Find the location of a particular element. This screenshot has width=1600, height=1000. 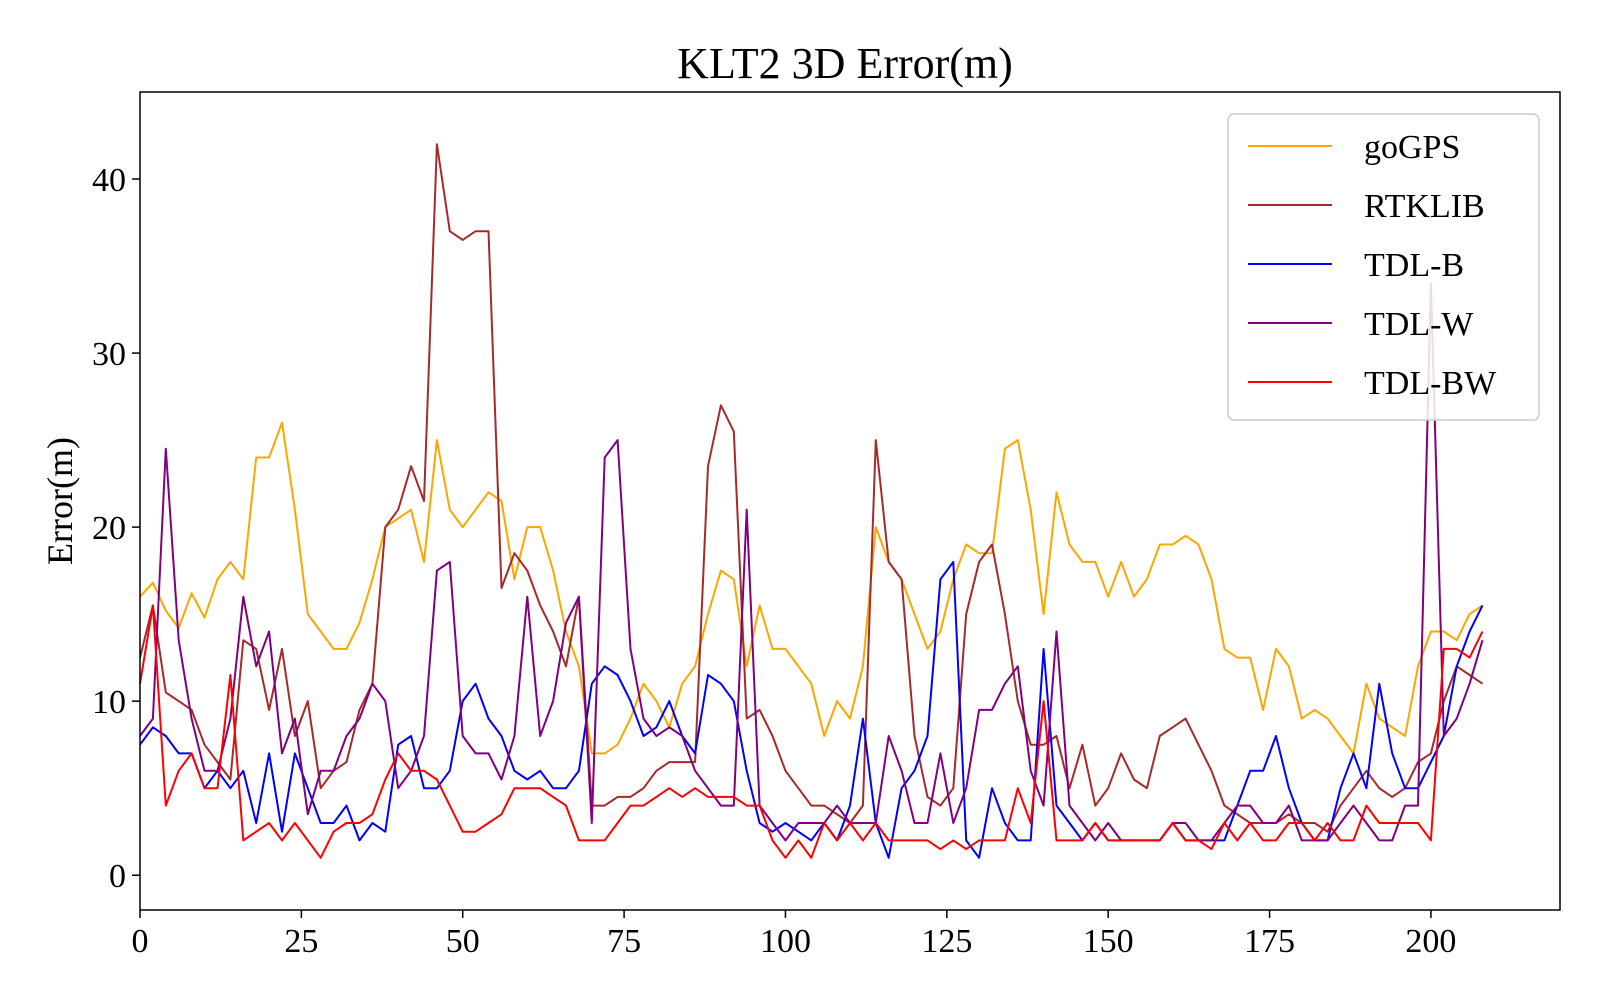

x-tick-label: 0 is located at coordinates (140, 941).